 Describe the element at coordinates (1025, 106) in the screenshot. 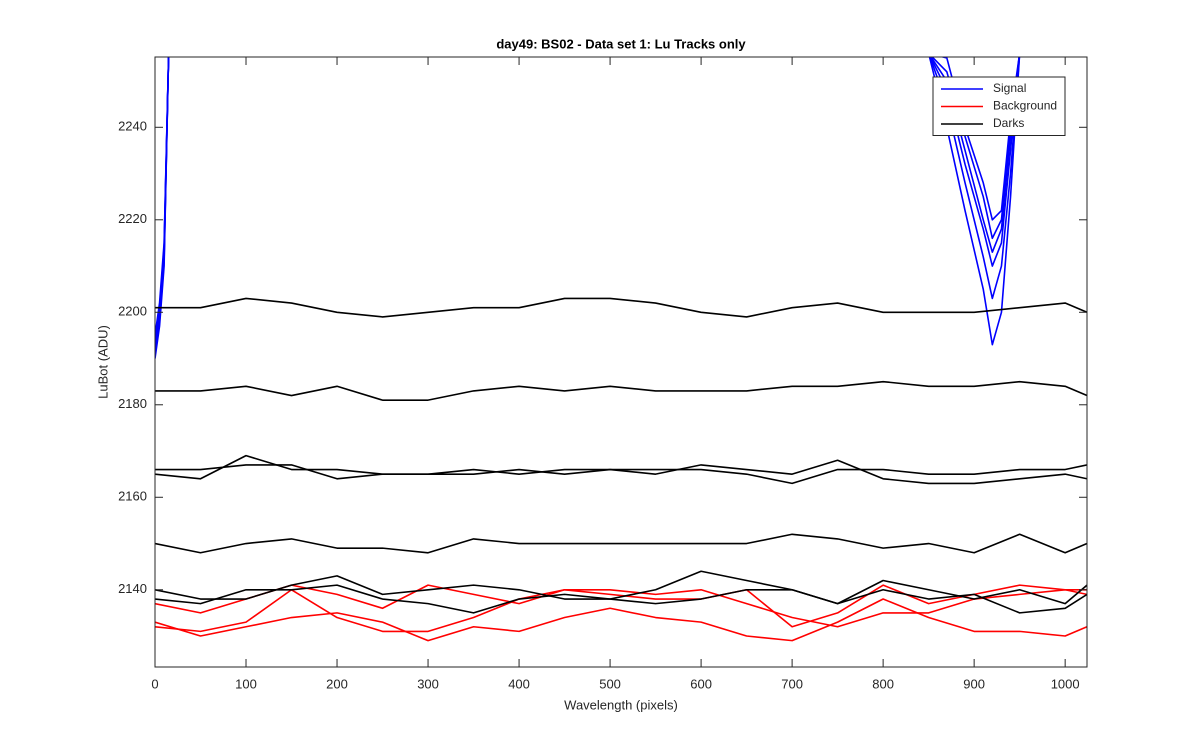

I see `legend-label: Background` at that location.